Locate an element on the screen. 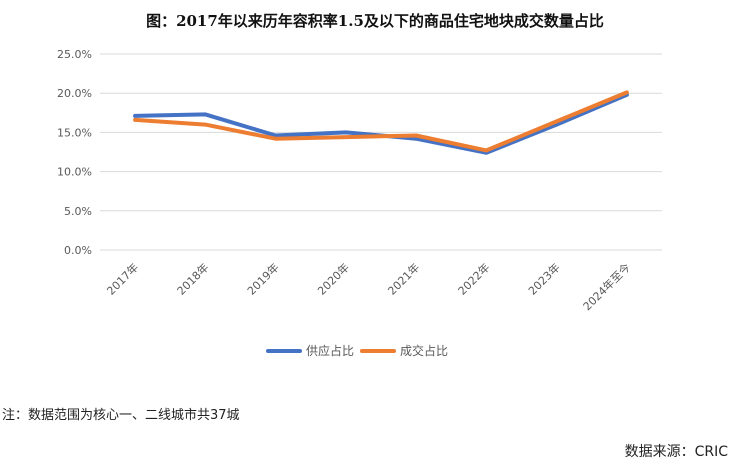 This screenshot has width=750, height=468. y-axis: 0.0% 5.0% 10.0% 15.0% 20.0% 25.0% is located at coordinates (74, 152).